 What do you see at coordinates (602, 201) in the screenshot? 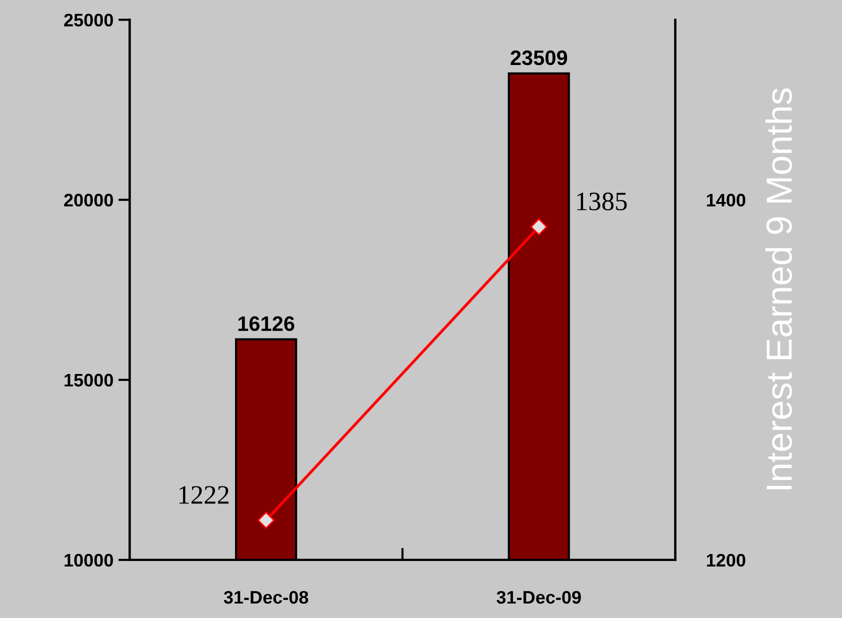
I see `data-label: 1385` at bounding box center [602, 201].